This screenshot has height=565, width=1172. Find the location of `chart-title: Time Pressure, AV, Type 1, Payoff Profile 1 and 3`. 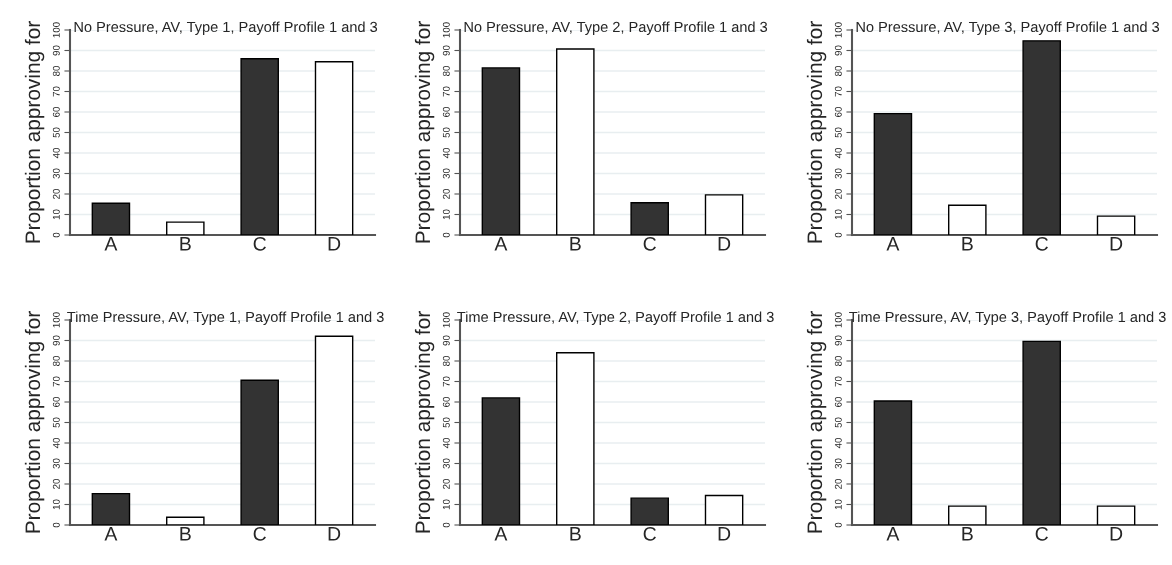

chart-title: Time Pressure, AV, Type 1, Payoff Profile 1 and 3 is located at coordinates (225, 318).